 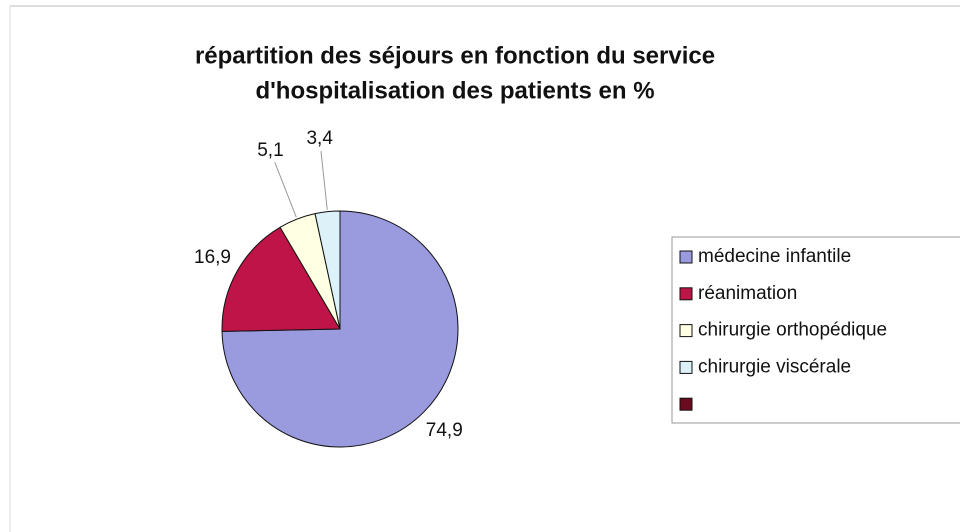 I want to click on legend-label: chirurgie orthopédique, so click(x=792, y=330).